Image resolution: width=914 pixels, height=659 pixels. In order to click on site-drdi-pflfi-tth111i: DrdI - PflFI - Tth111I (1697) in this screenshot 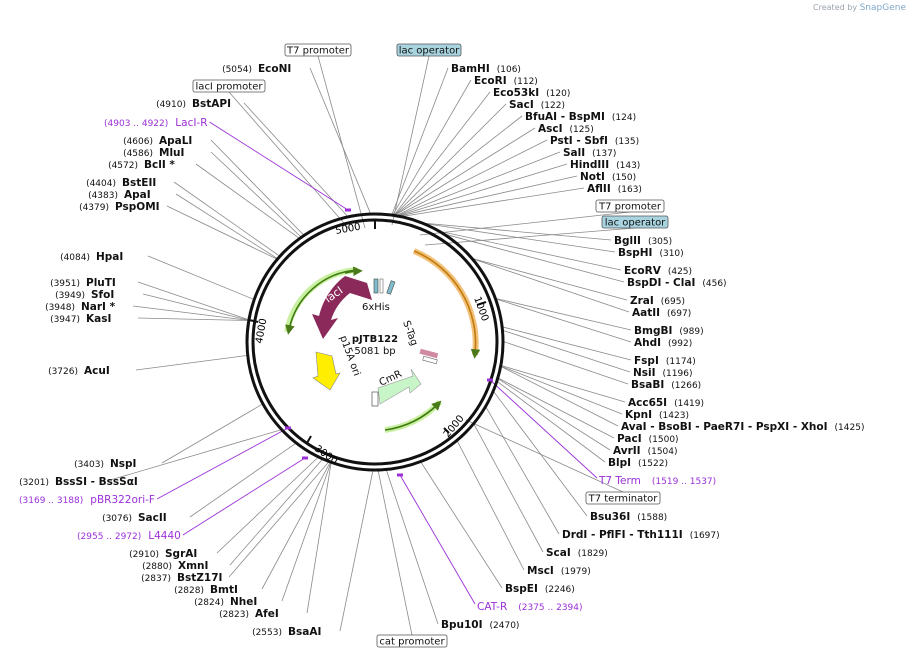, I will do `click(641, 535)`.